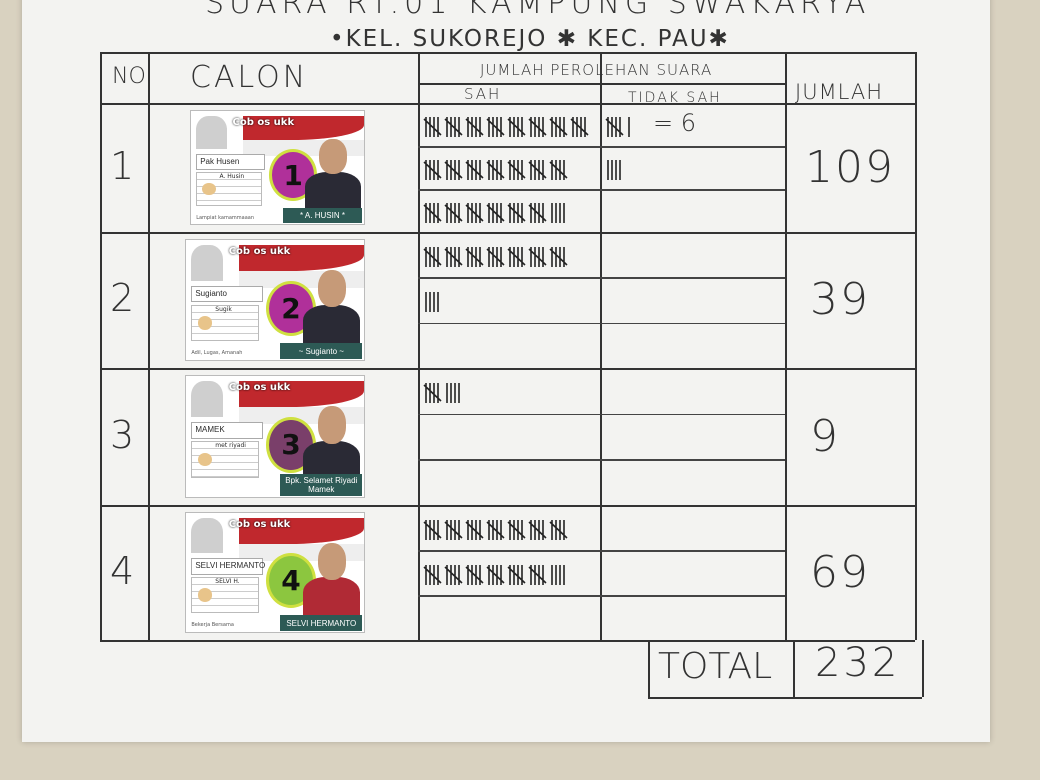  Describe the element at coordinates (675, 123) in the screenshot. I see `tidak-sah-note: = 6` at that location.